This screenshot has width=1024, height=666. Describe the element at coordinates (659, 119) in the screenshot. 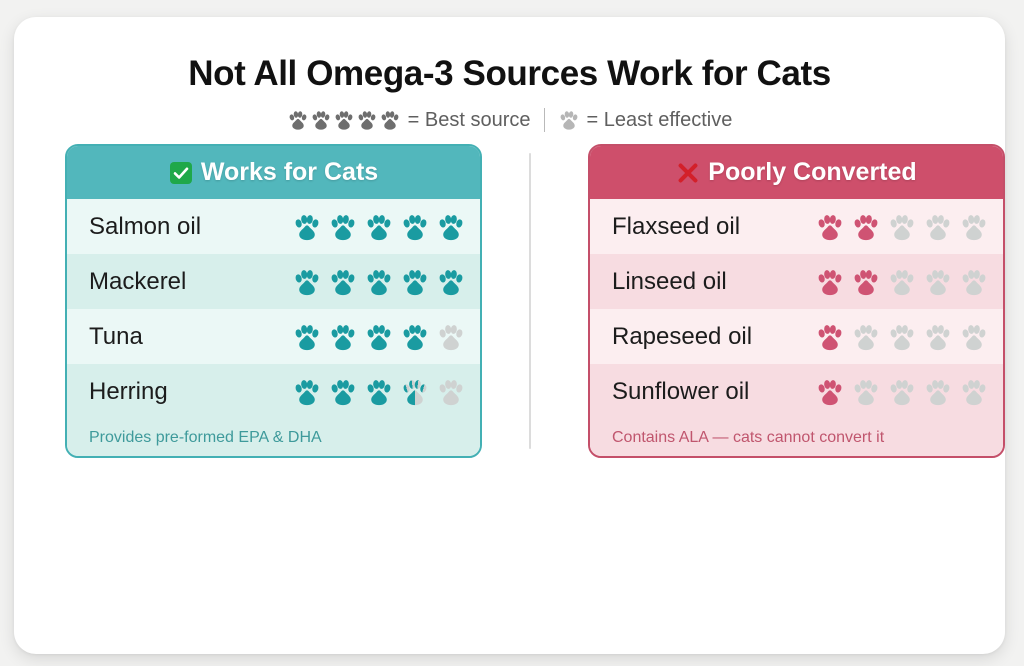

I see `legend-least-label: = Least effective` at that location.